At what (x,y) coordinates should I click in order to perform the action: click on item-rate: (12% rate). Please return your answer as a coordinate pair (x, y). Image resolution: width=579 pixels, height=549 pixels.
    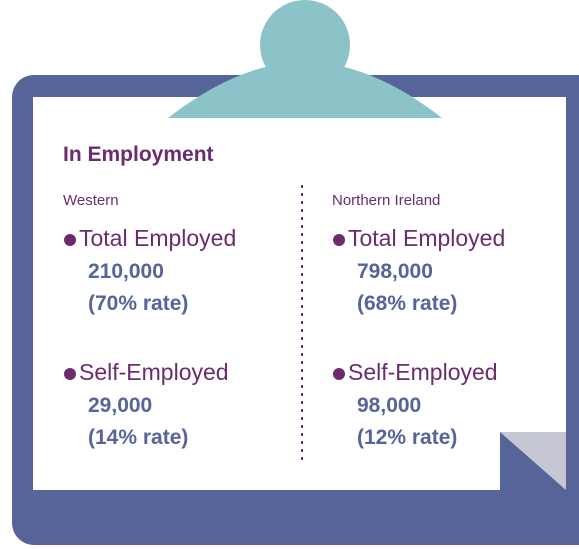
    Looking at the image, I should click on (407, 437).